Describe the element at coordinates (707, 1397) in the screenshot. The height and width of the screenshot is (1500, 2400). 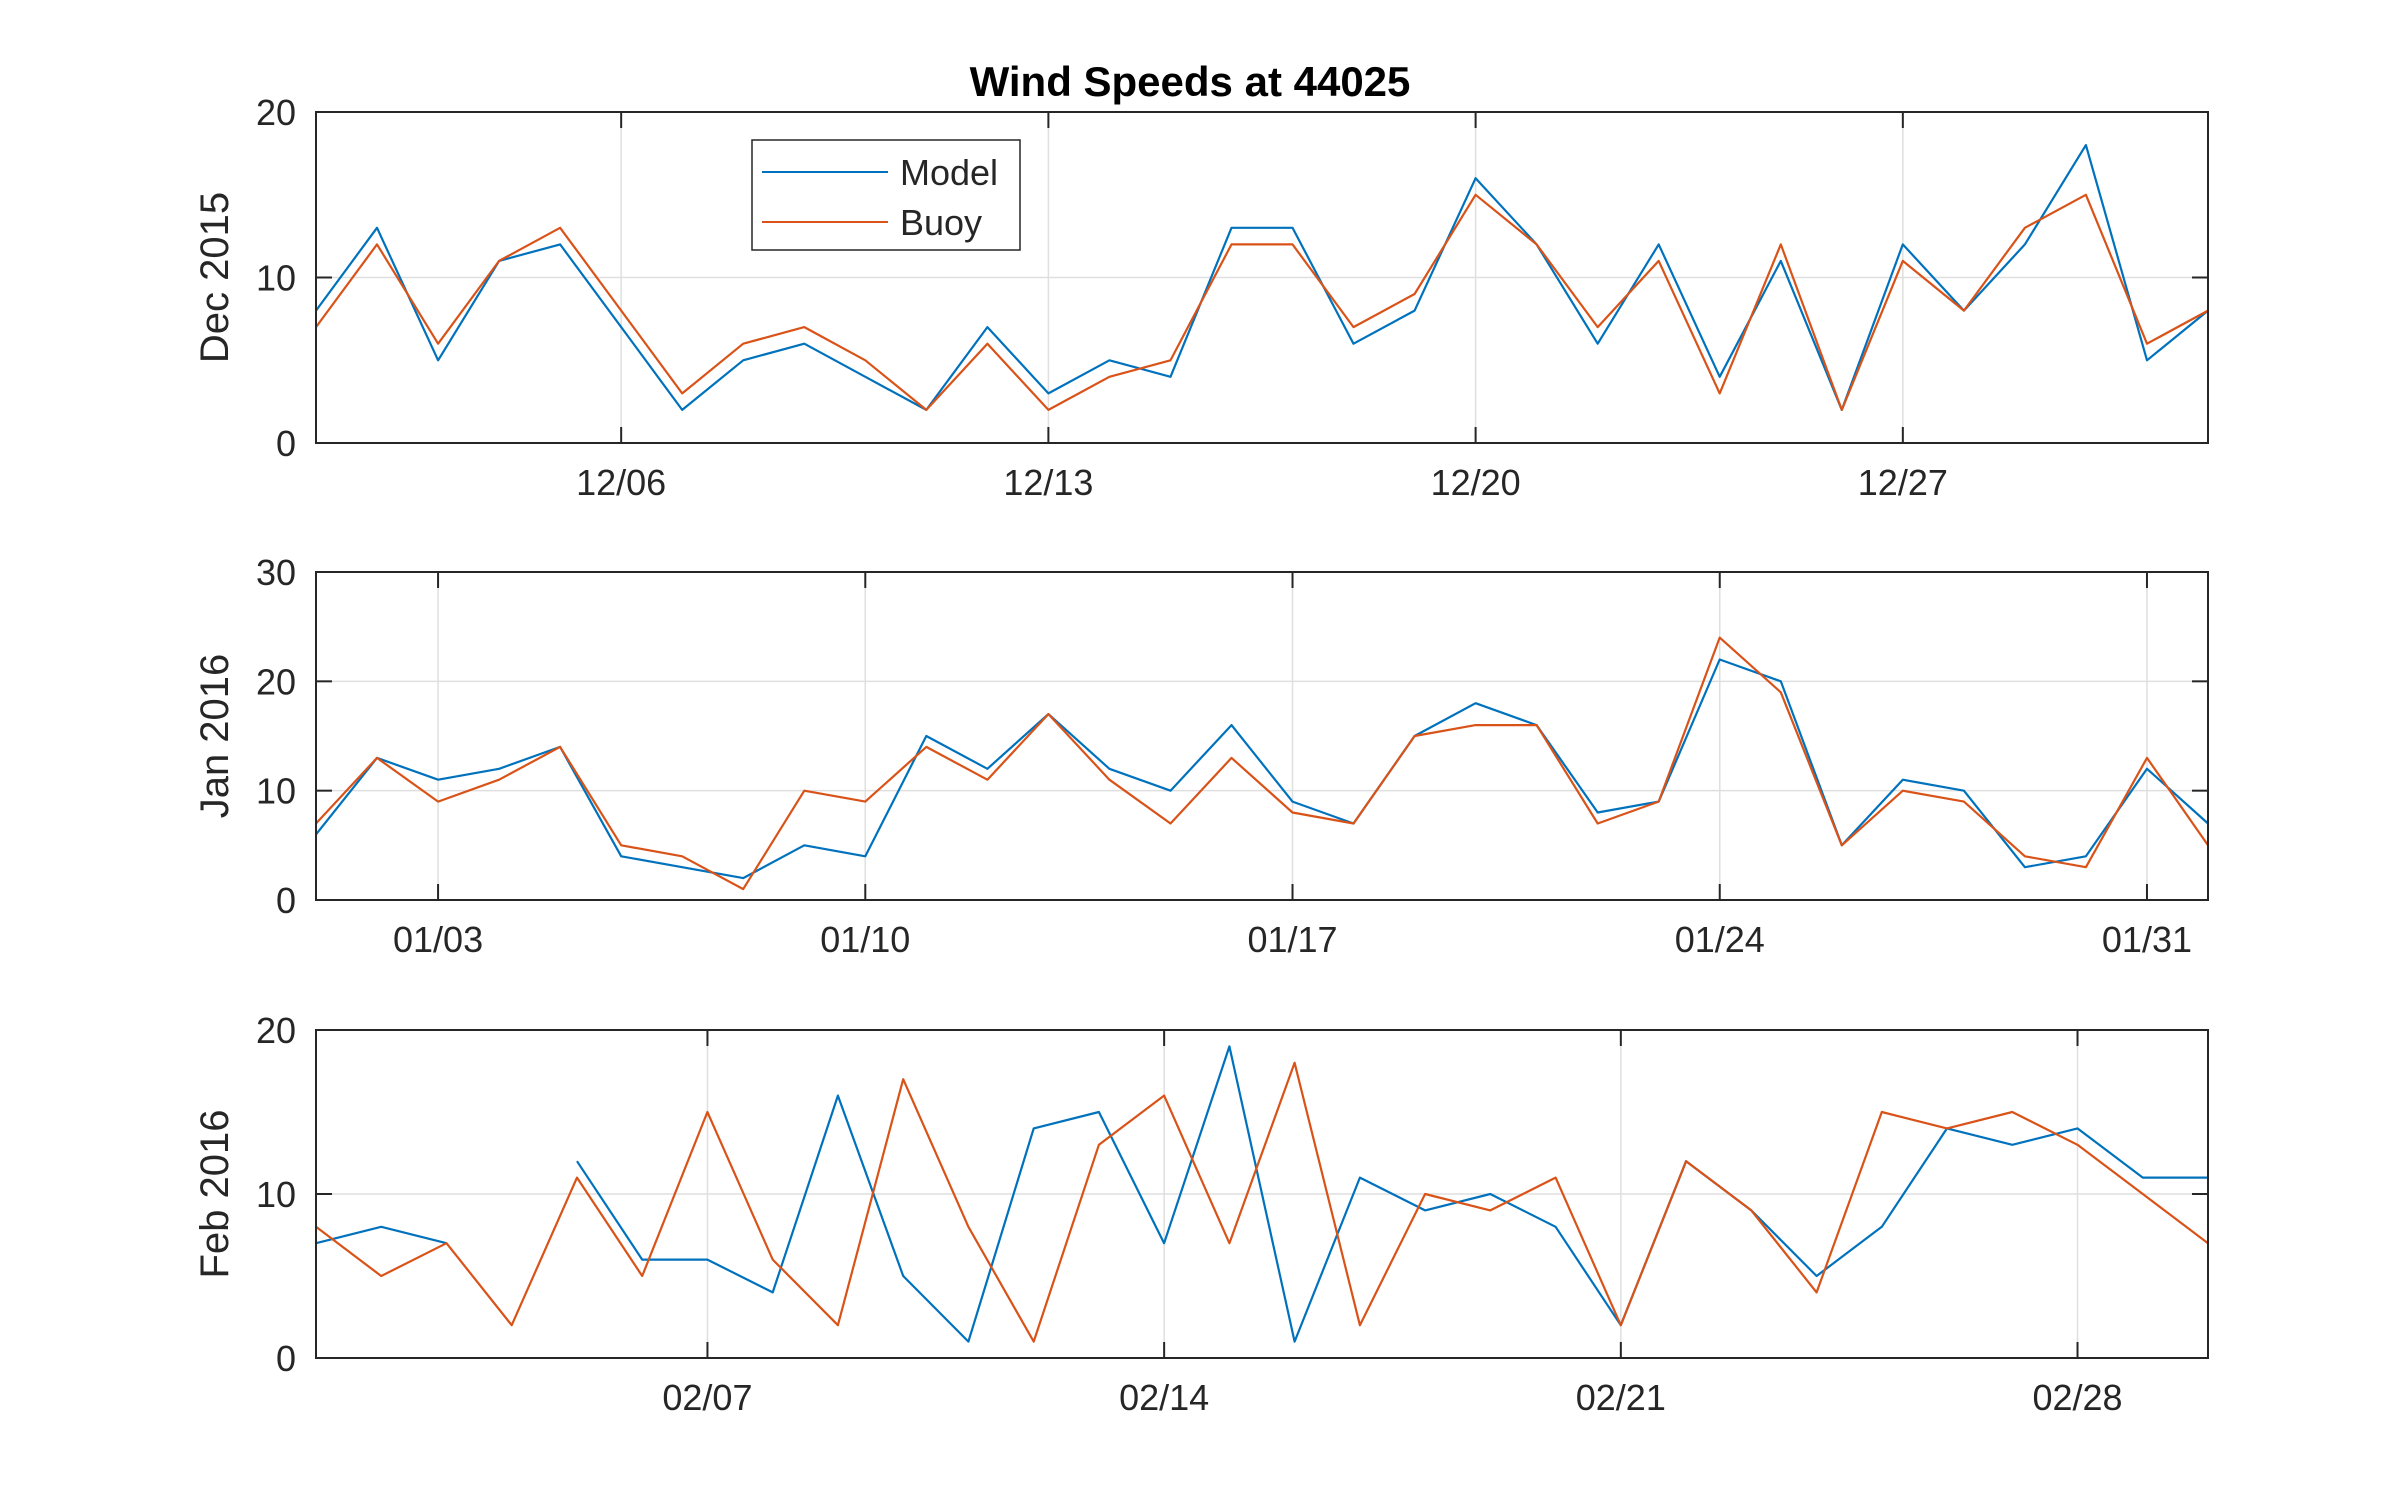
I see `x-tick-label: 02/07` at that location.